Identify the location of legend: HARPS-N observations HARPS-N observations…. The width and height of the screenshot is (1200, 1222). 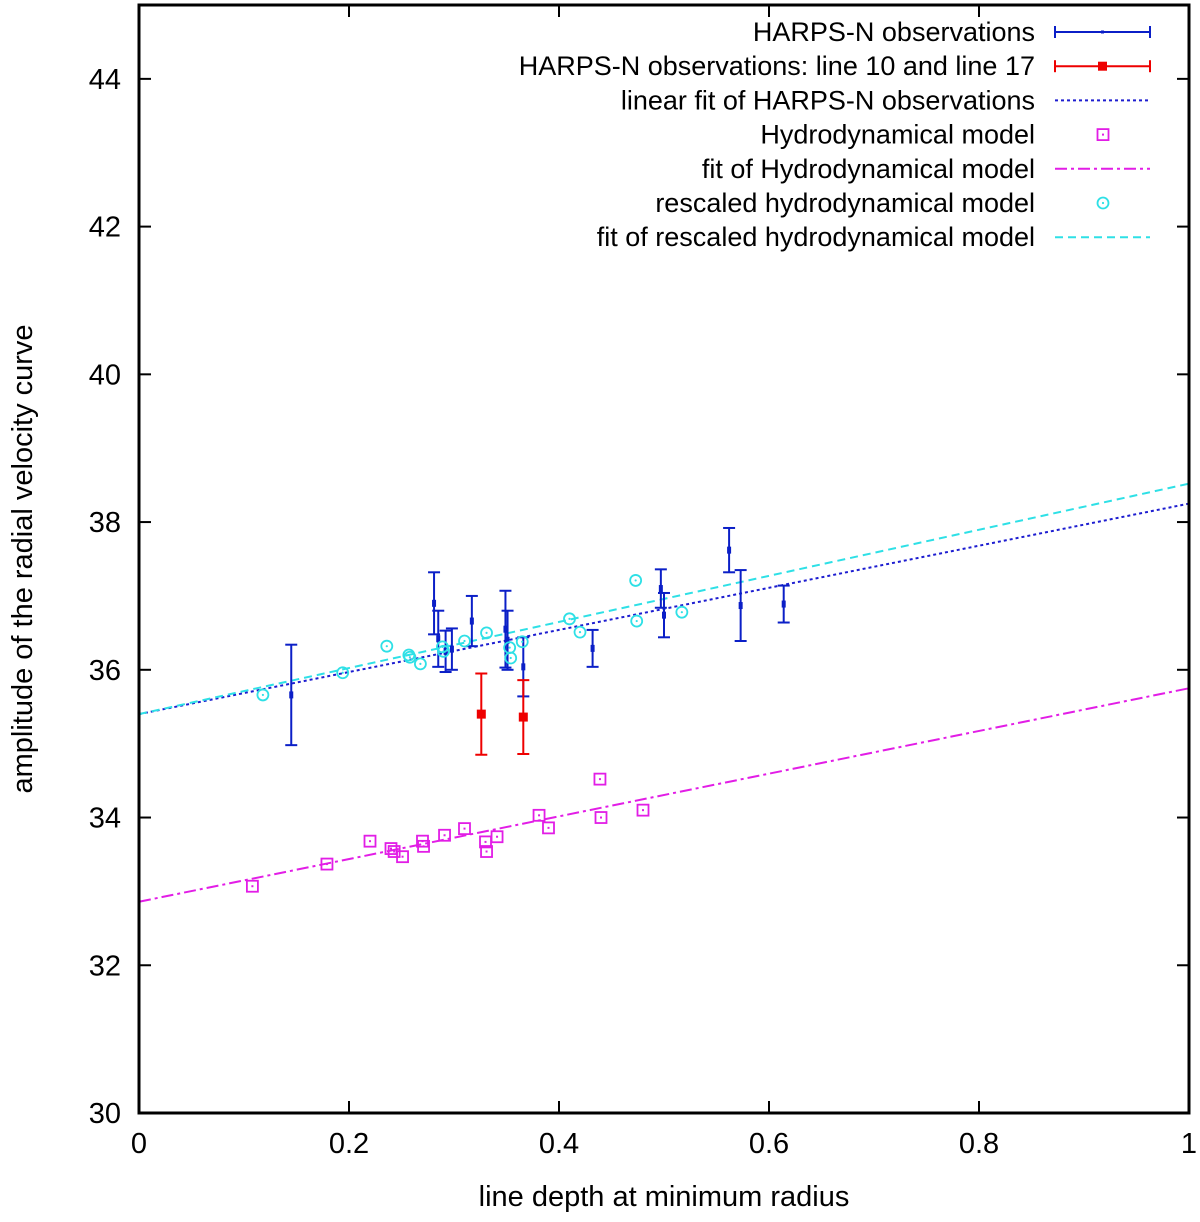
(835, 134).